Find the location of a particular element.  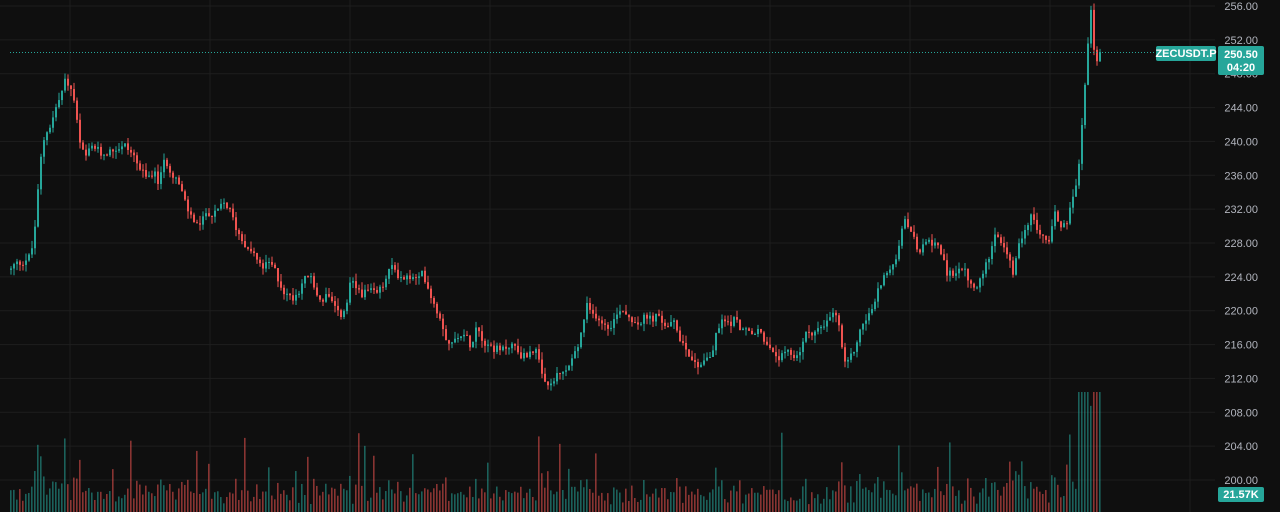

price-tick-label: 224.00 is located at coordinates (1241, 278).